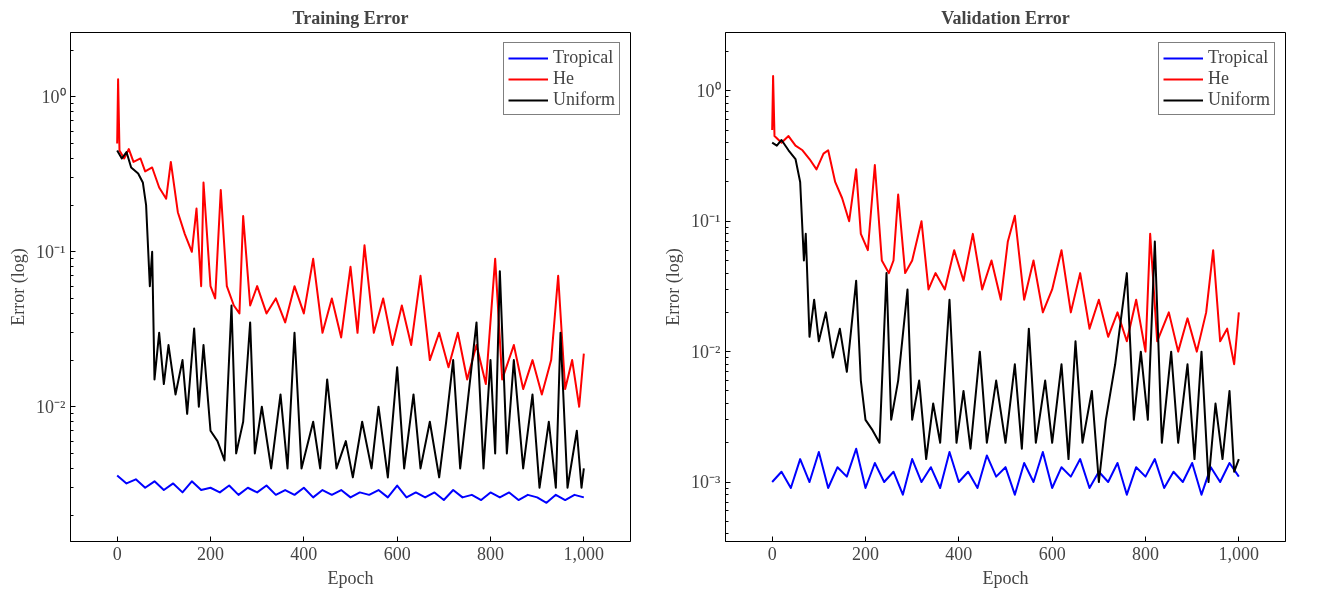 The height and width of the screenshot is (596, 1318). I want to click on chart-title: Validation Error, so click(1005, 17).